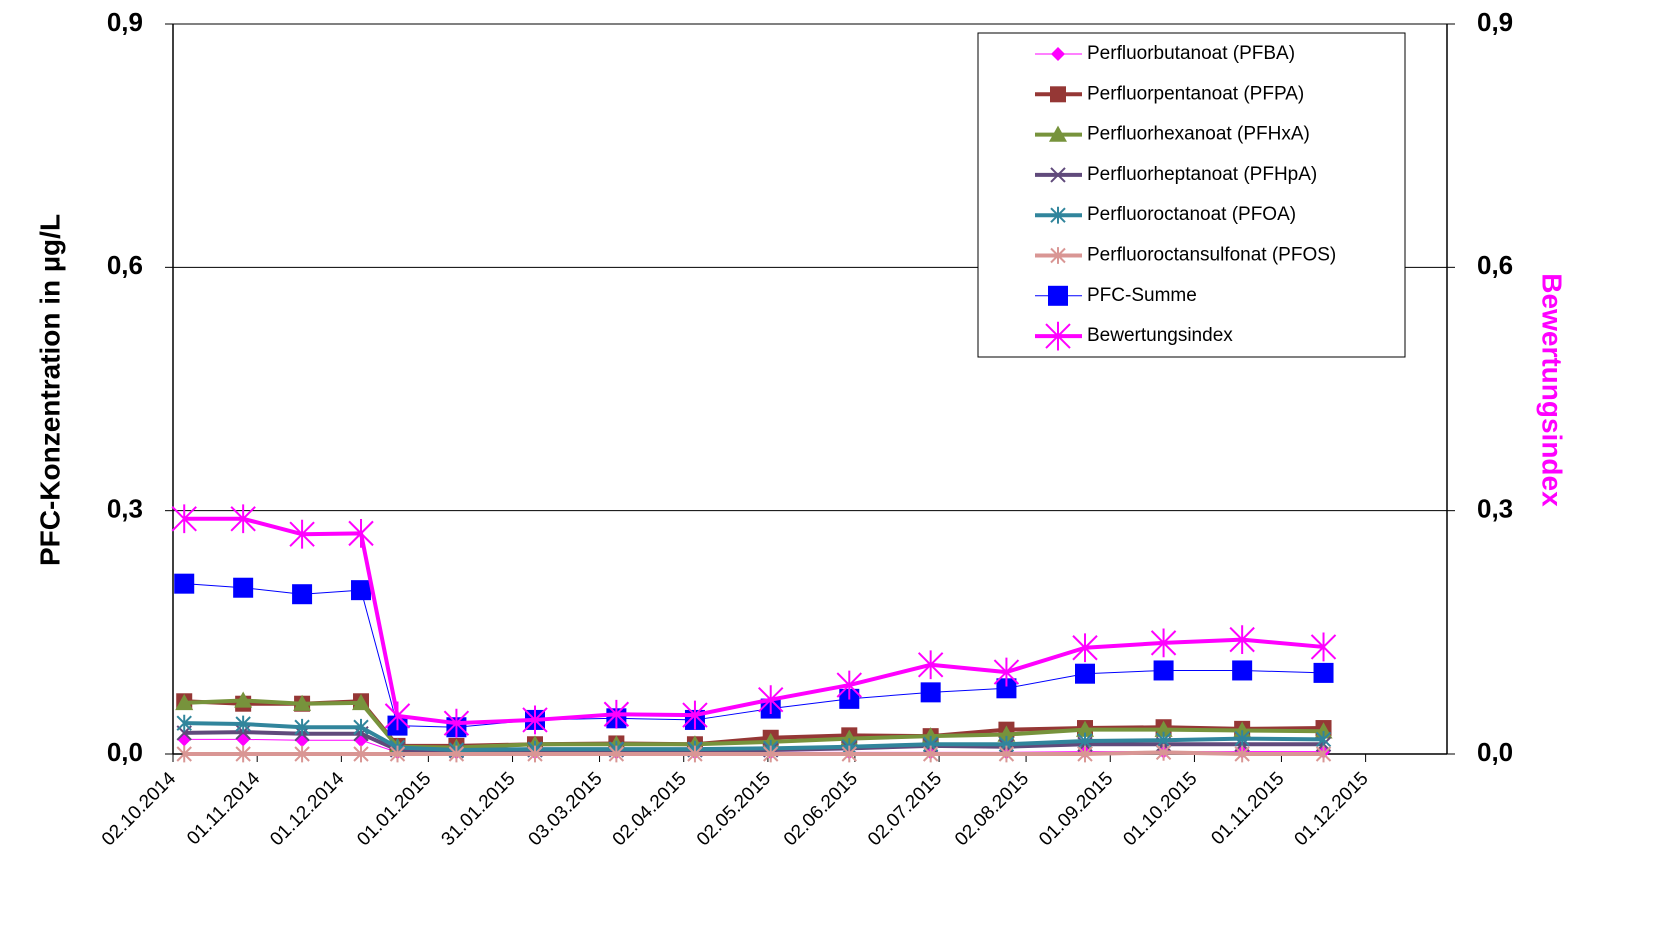 The width and height of the screenshot is (1673, 934). I want to click on y2-axis-title: Bewertungsindex, so click(1552, 390).